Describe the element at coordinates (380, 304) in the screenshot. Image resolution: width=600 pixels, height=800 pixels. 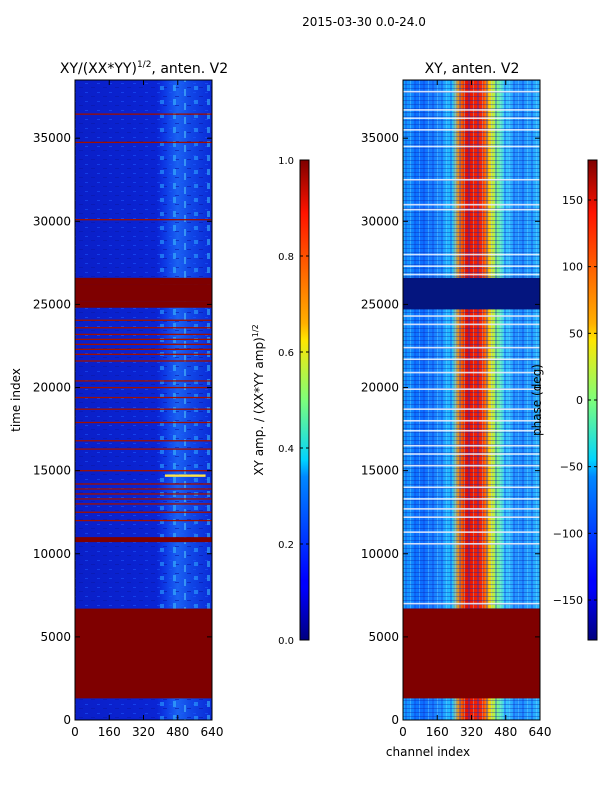
I see `right-y-tick-label: 25000` at that location.